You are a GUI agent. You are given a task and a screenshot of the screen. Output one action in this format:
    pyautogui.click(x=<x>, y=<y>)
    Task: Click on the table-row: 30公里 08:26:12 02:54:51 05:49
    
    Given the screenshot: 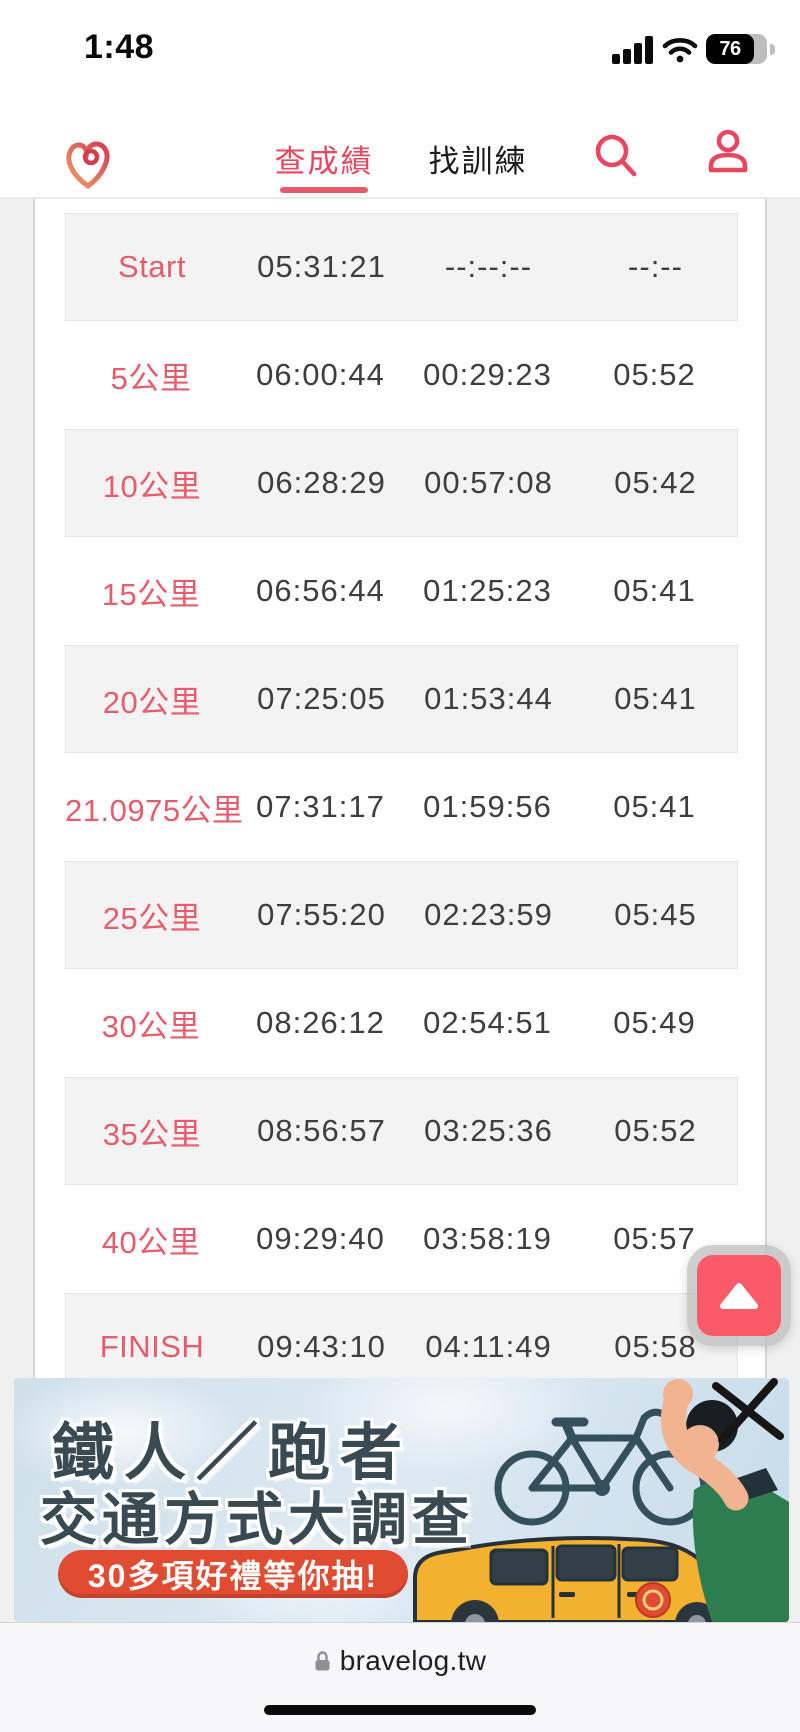 What is the action you would take?
    pyautogui.click(x=401, y=1023)
    